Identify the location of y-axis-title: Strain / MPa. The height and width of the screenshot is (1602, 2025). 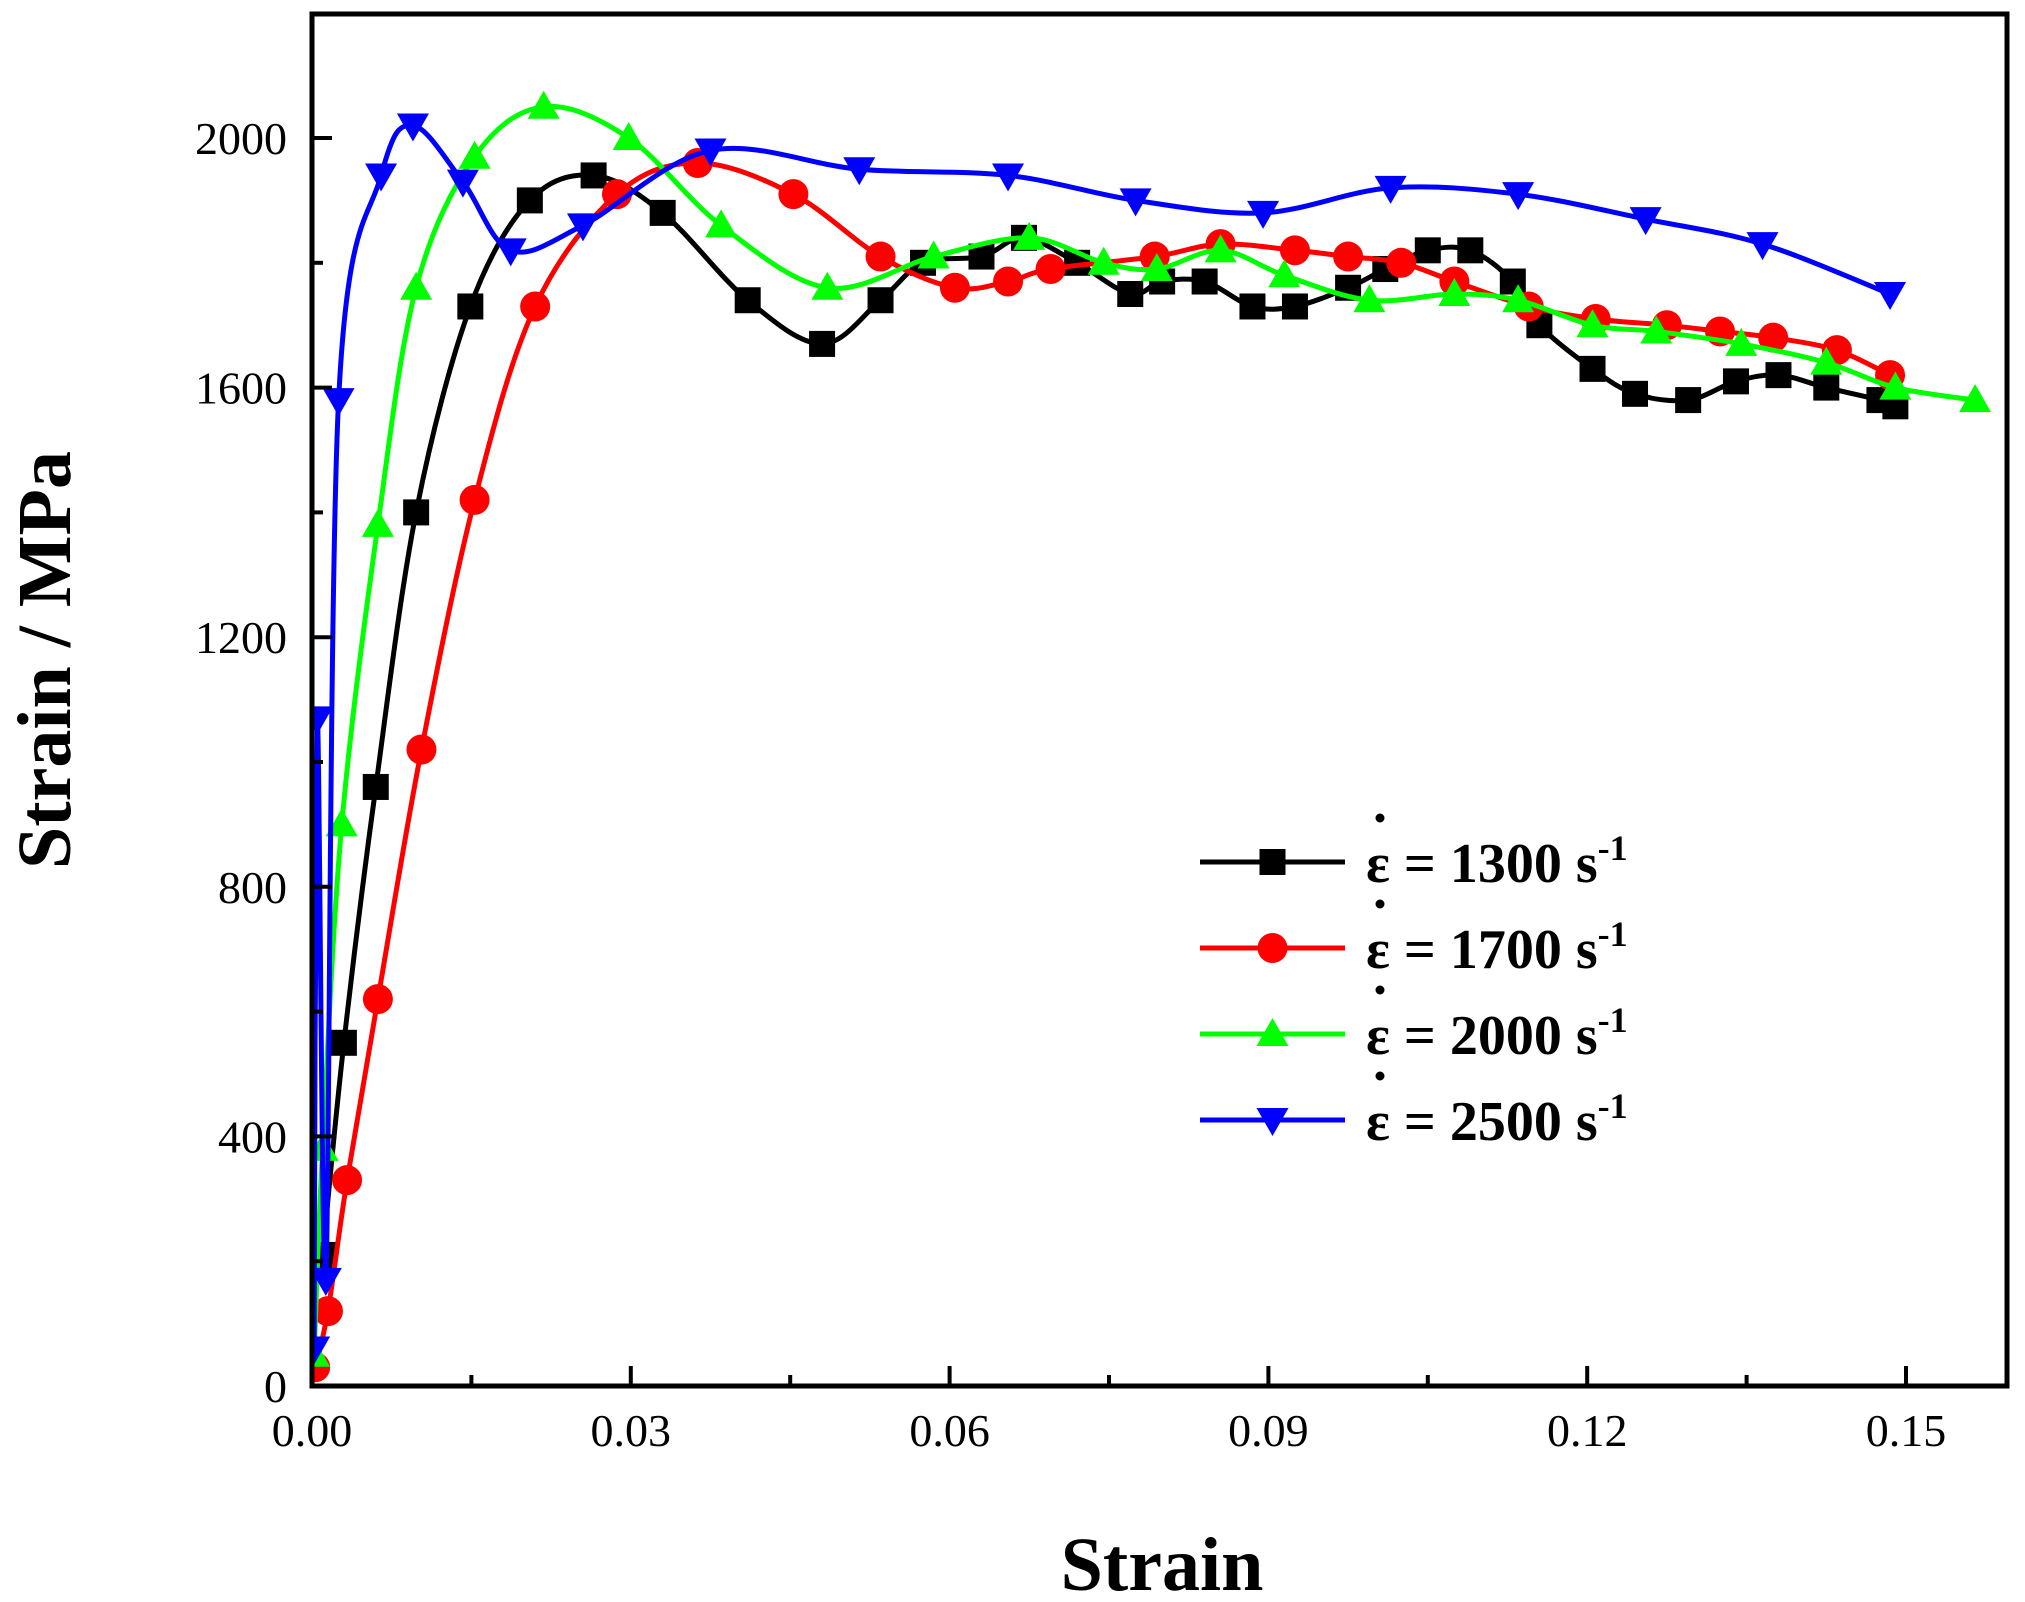
(45, 660).